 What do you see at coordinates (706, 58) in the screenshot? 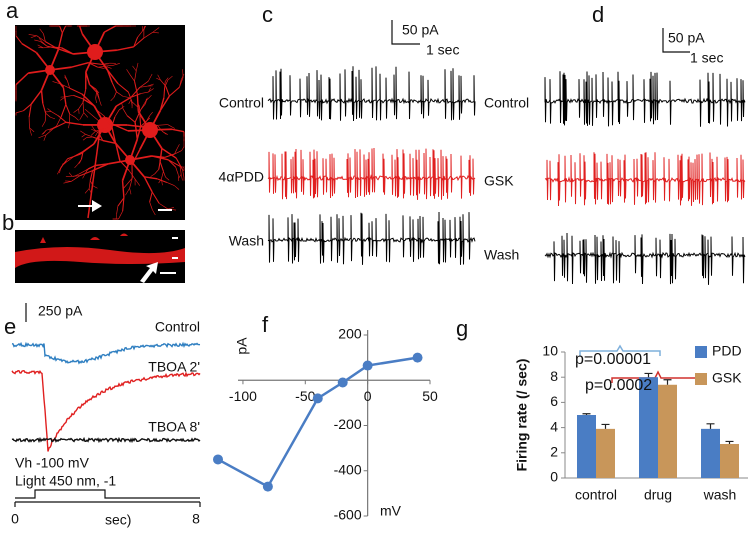
I see `scale-label: 1 sec` at bounding box center [706, 58].